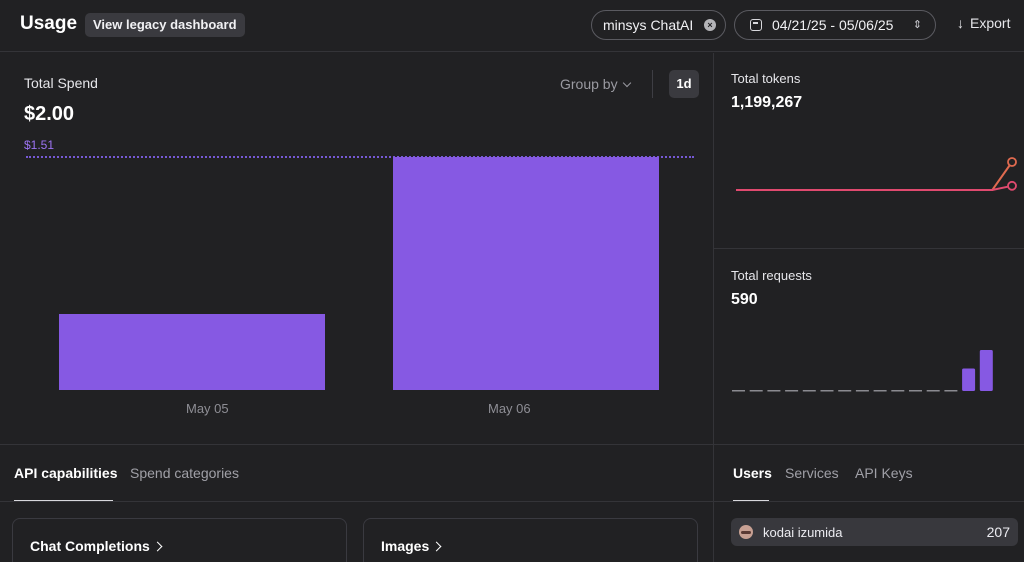  I want to click on tab-spend-categories: Spend categories, so click(184, 473).